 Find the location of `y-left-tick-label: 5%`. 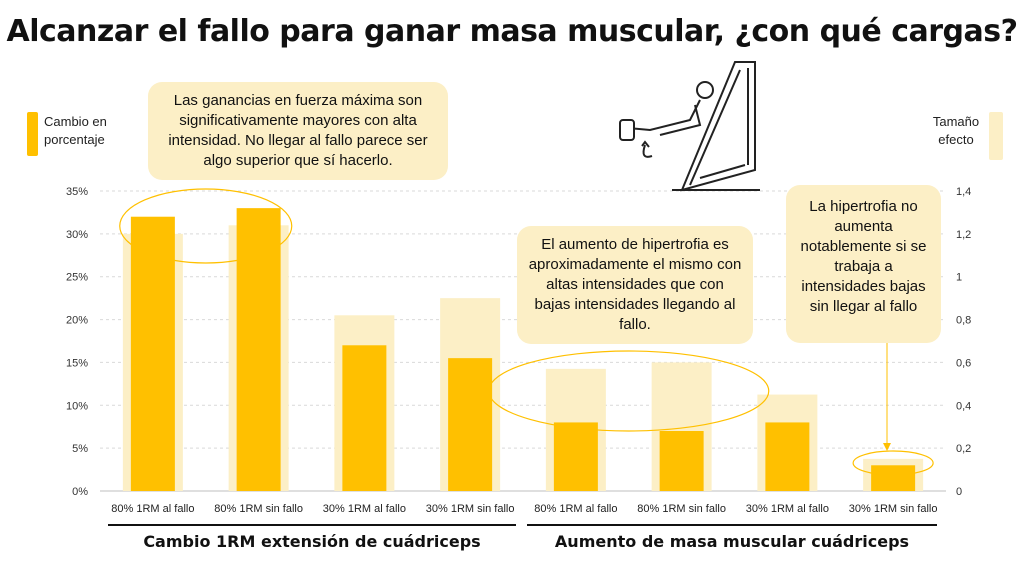

y-left-tick-label: 5% is located at coordinates (80, 449).